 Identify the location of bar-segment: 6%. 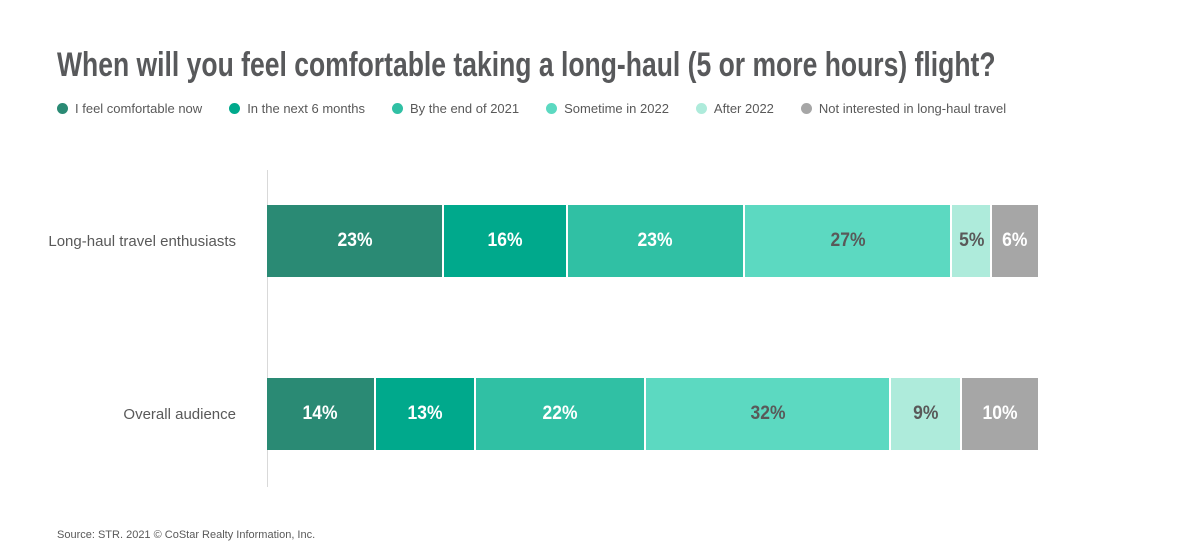
(1015, 241).